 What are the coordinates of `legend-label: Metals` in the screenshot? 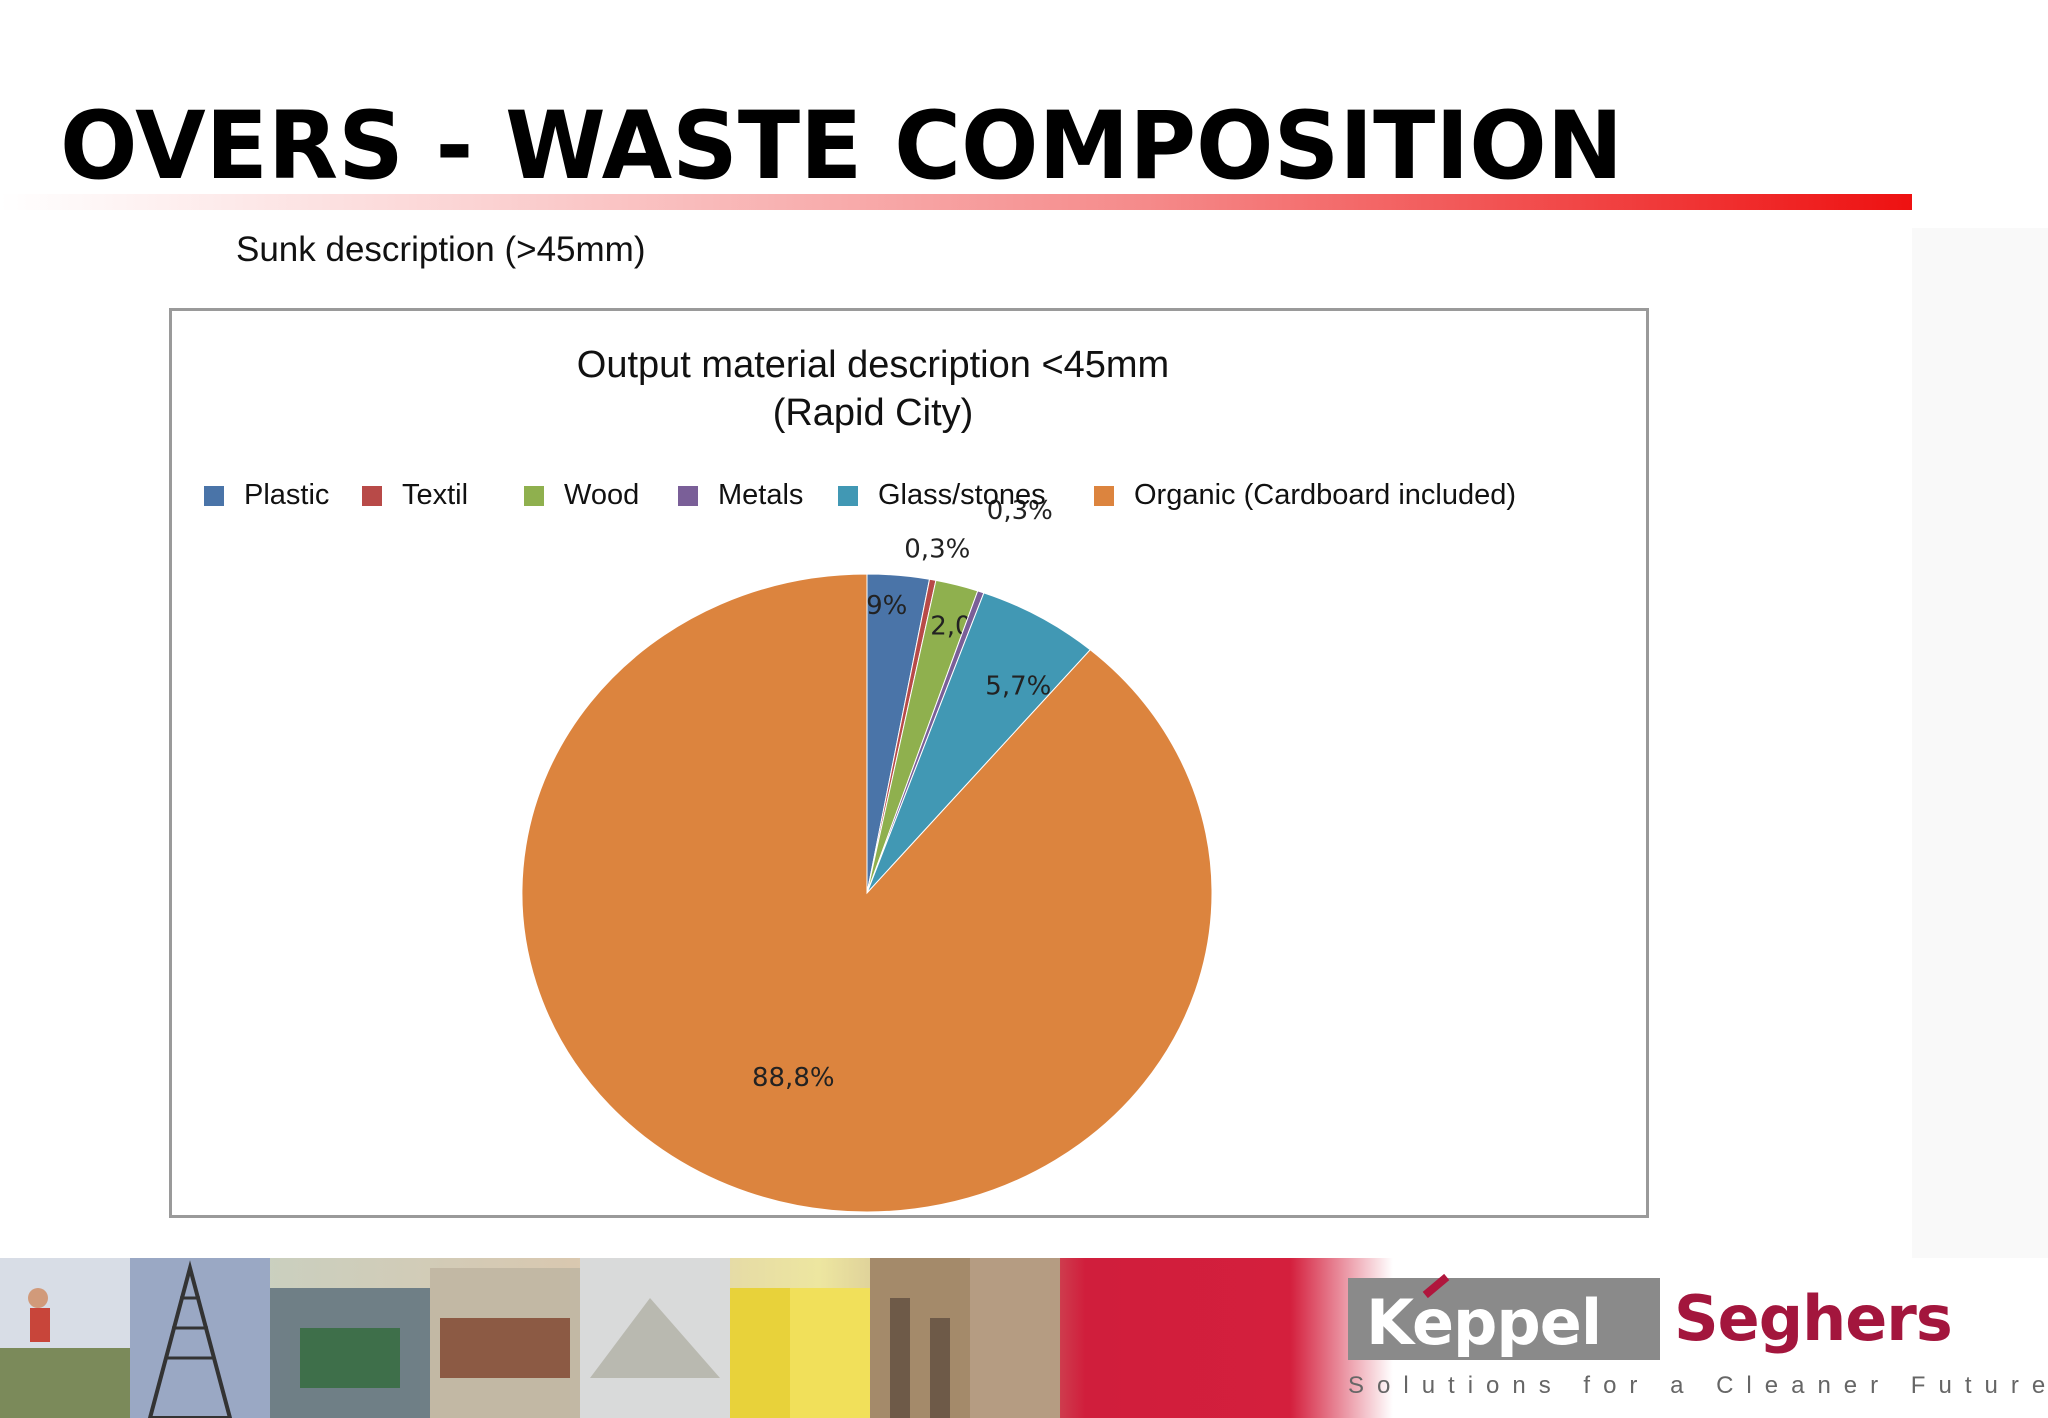 It's located at (761, 495).